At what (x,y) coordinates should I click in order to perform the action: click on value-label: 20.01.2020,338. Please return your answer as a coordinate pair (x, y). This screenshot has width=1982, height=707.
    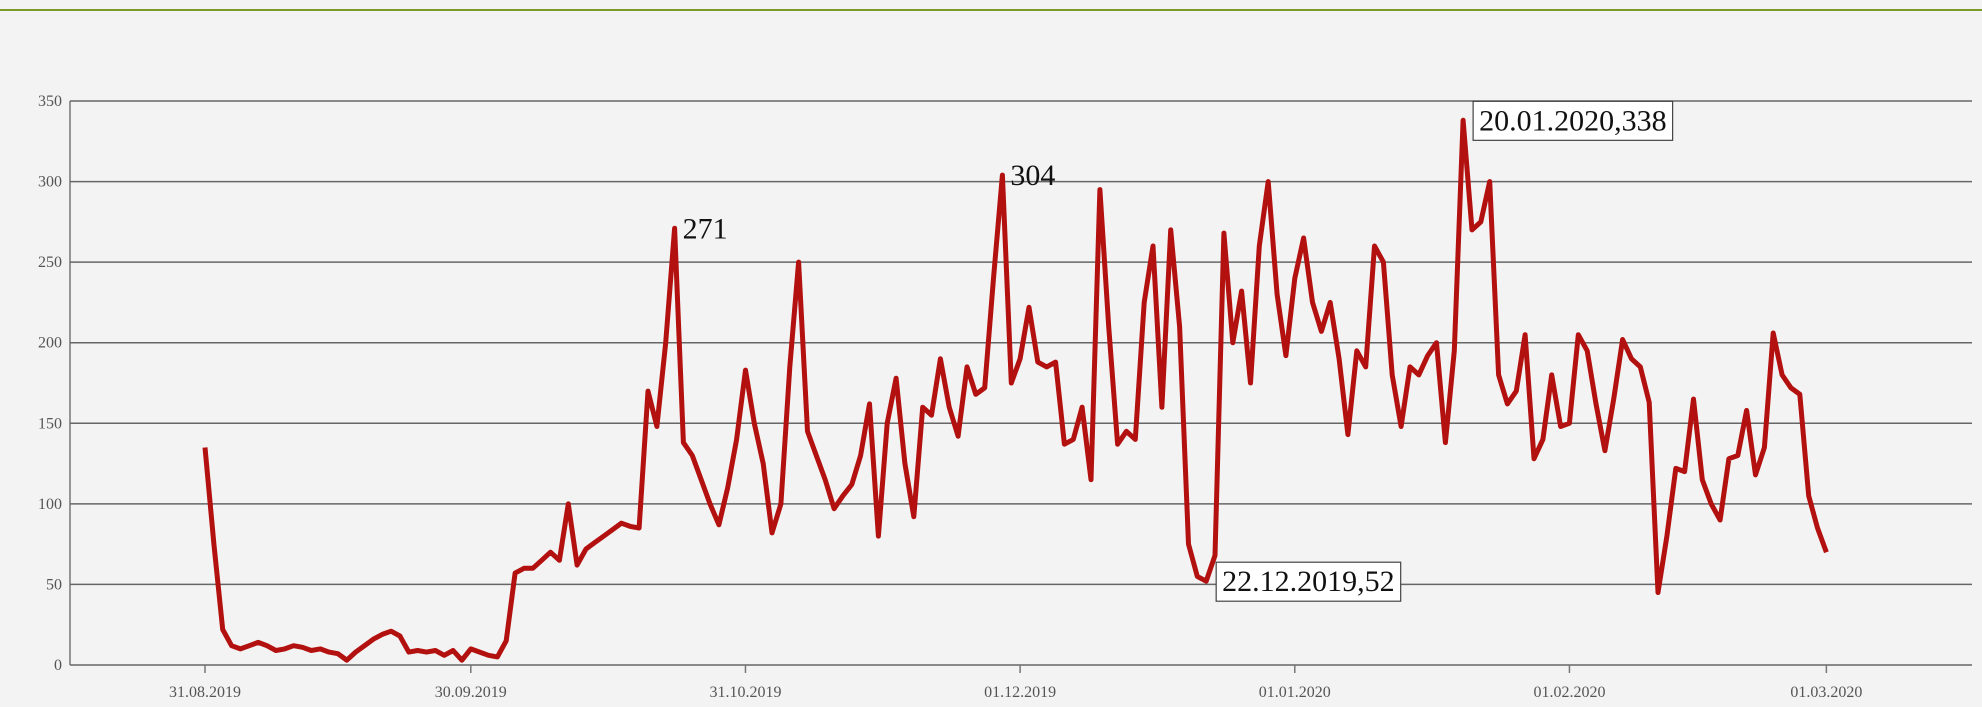
    Looking at the image, I should click on (1573, 120).